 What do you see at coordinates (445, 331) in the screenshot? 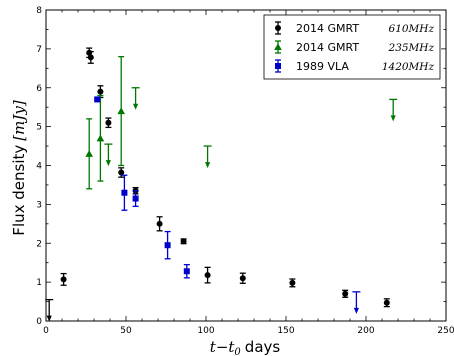
I see `x-tick-label: 250` at bounding box center [445, 331].